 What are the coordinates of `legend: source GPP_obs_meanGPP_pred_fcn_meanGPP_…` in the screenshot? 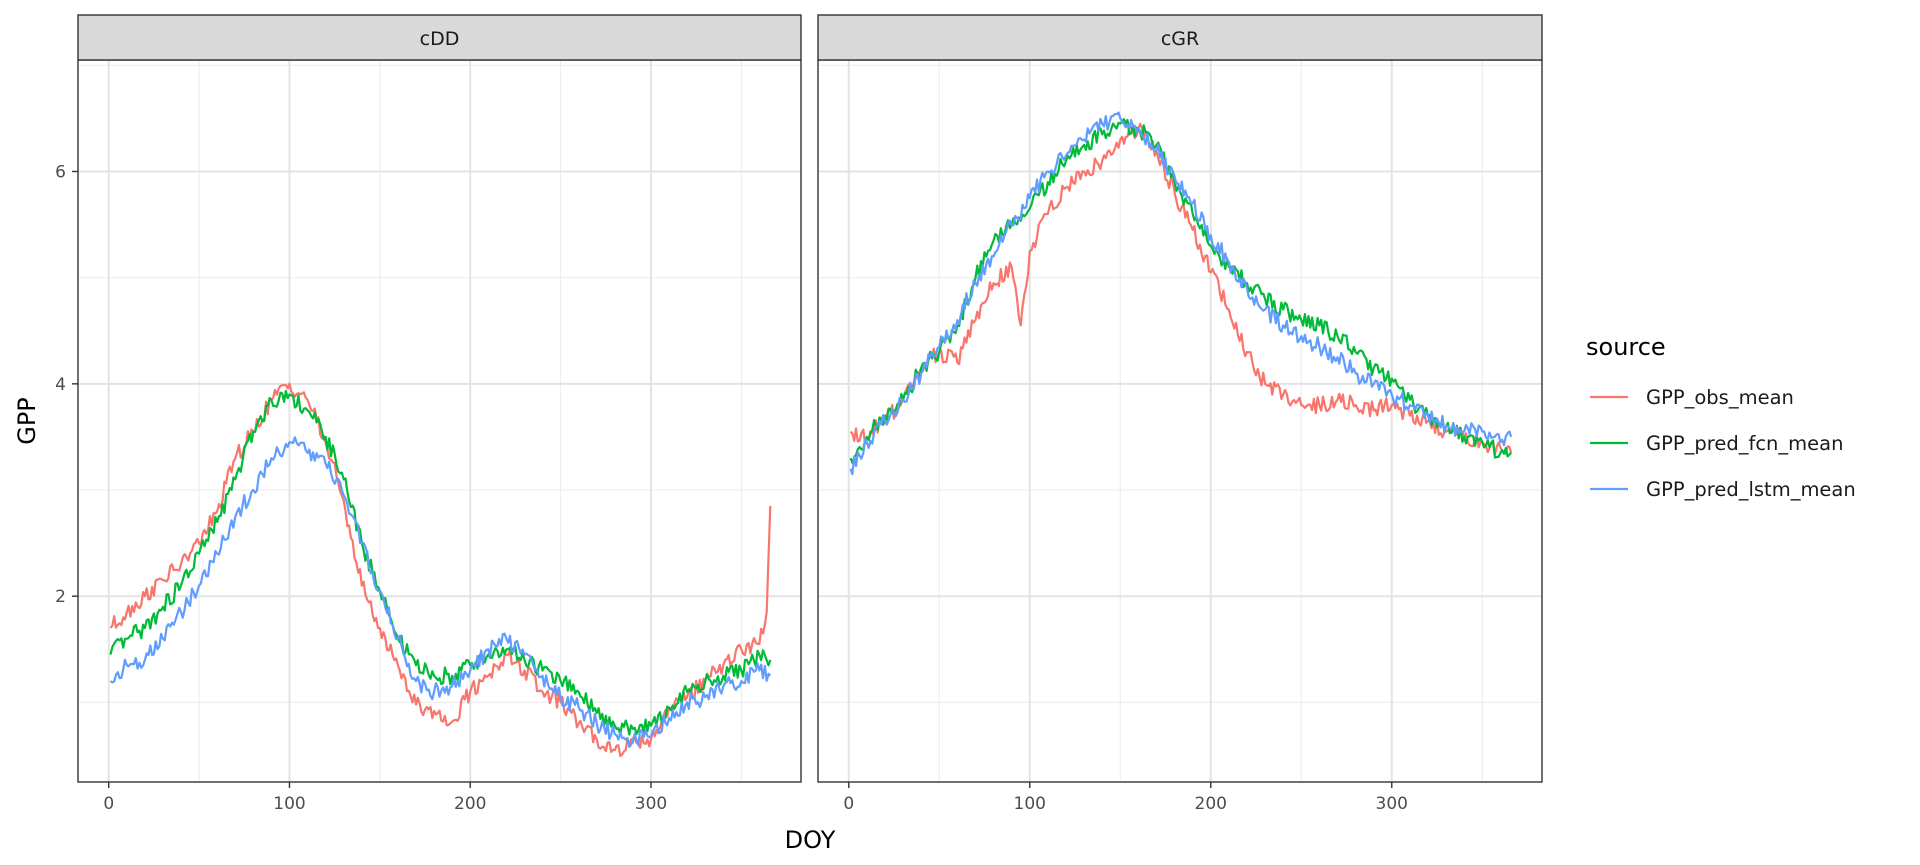 It's located at (1721, 417).